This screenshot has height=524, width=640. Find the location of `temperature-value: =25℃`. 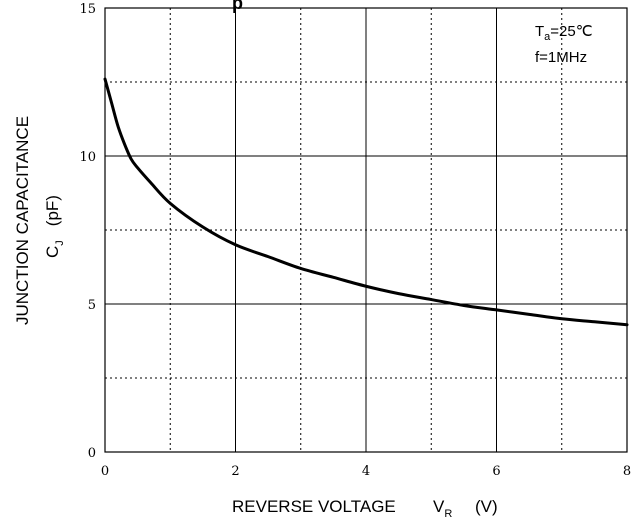

temperature-value: =25℃ is located at coordinates (571, 31).